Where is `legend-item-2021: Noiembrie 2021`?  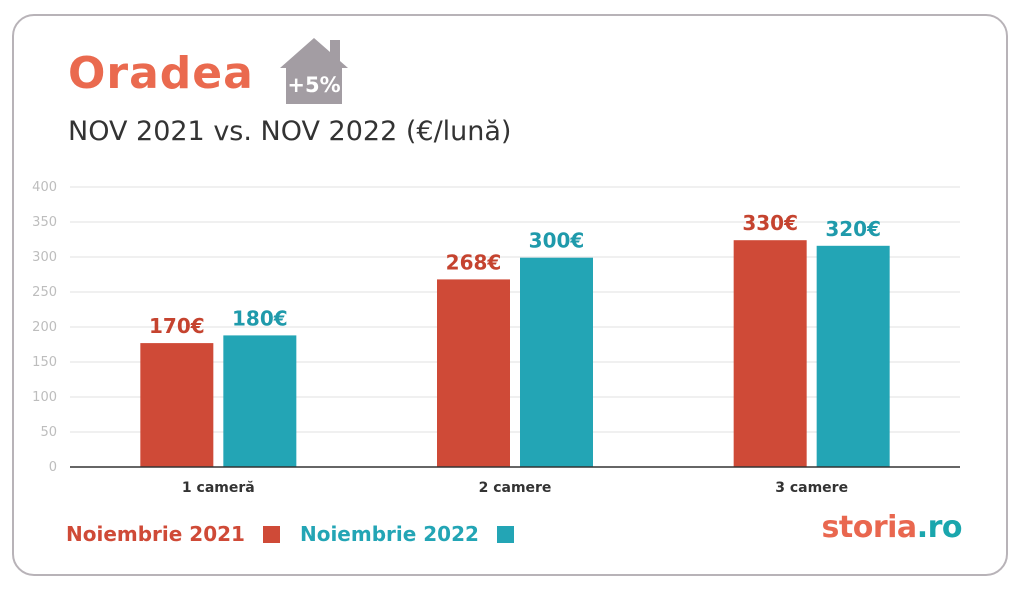 legend-item-2021: Noiembrie 2021 is located at coordinates (173, 534).